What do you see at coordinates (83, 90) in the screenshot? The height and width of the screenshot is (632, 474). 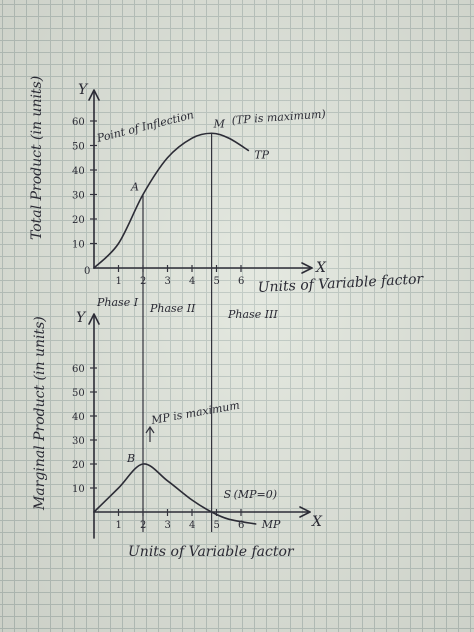 I see `tp-y-symbol: Y` at bounding box center [83, 90].